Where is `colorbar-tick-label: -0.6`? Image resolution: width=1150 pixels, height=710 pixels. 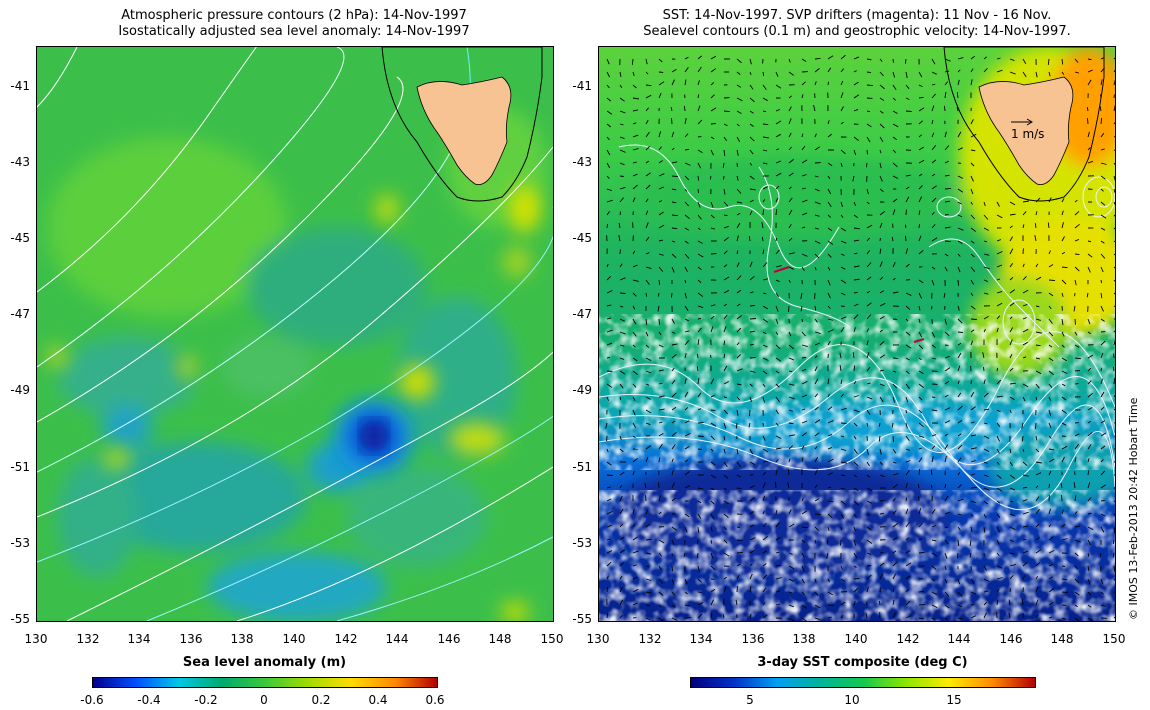
colorbar-tick-label: -0.6 is located at coordinates (92, 700).